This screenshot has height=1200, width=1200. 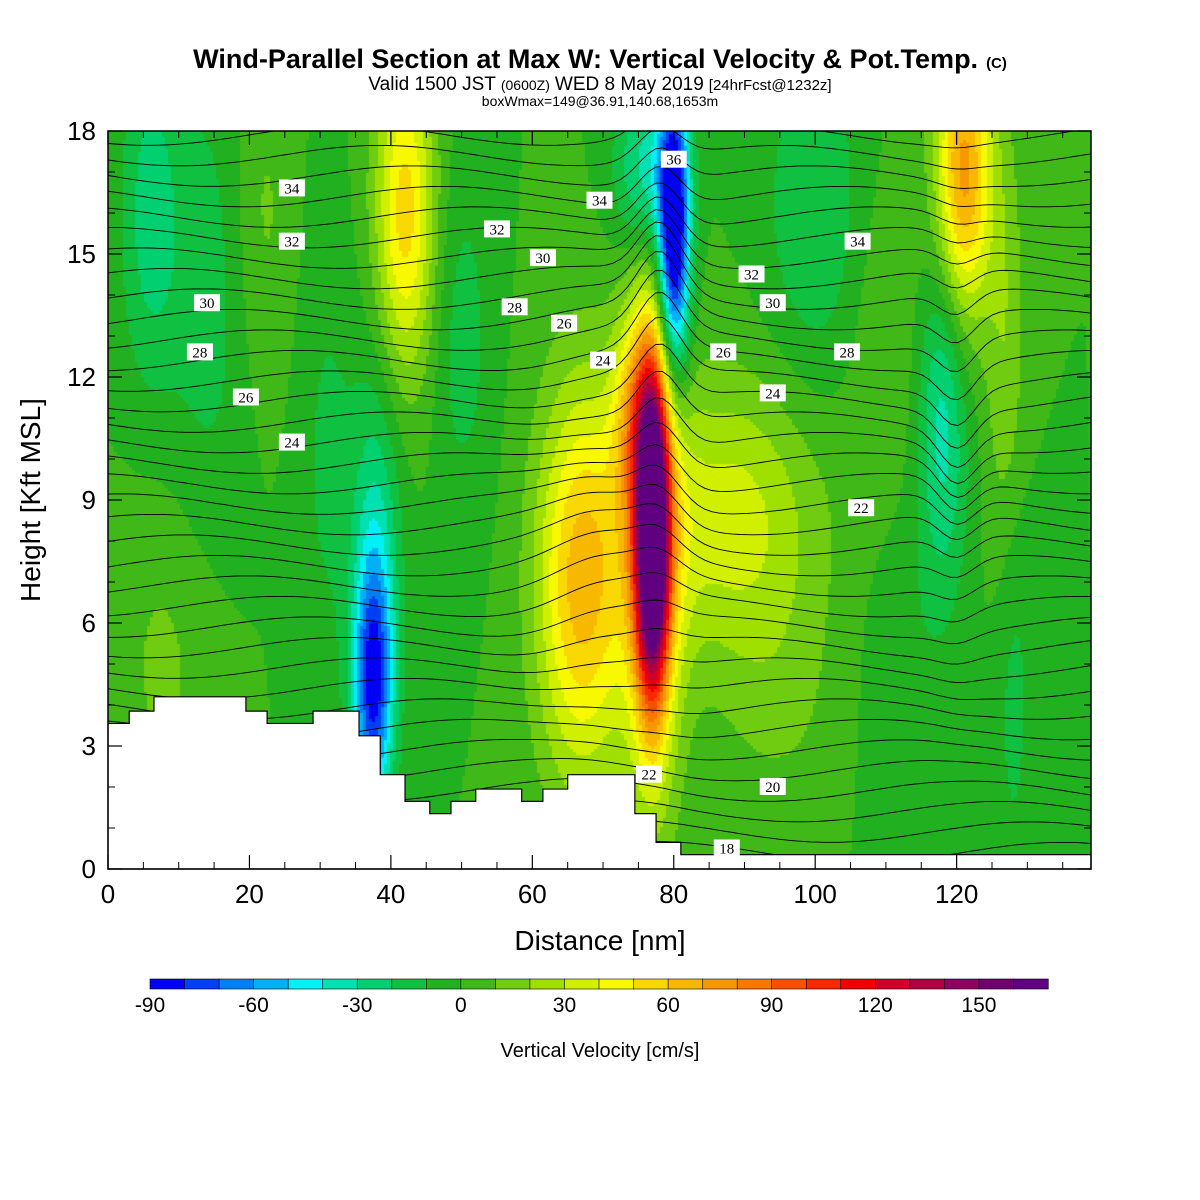 What do you see at coordinates (253, 1005) in the screenshot?
I see `colorbar-tick-label: -60` at bounding box center [253, 1005].